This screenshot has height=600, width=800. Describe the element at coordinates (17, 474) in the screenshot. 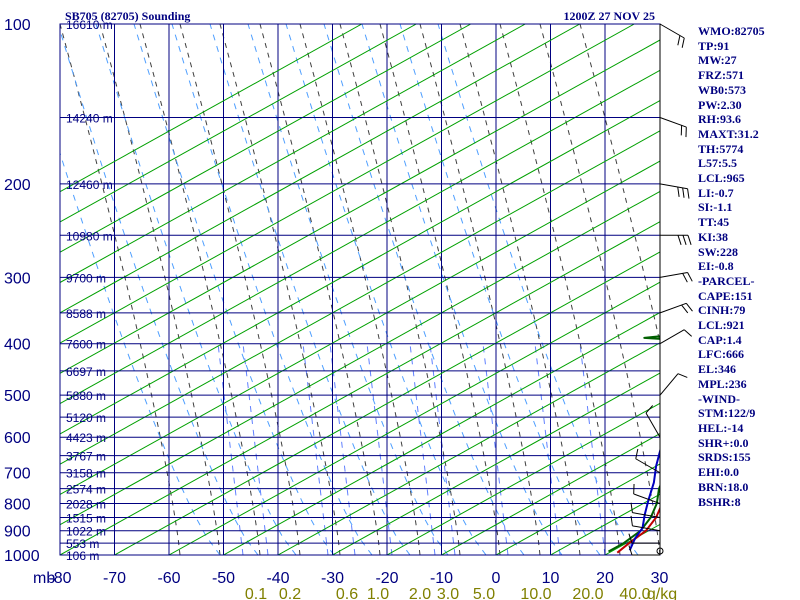

I see `pressure-tick-label: 700` at that location.